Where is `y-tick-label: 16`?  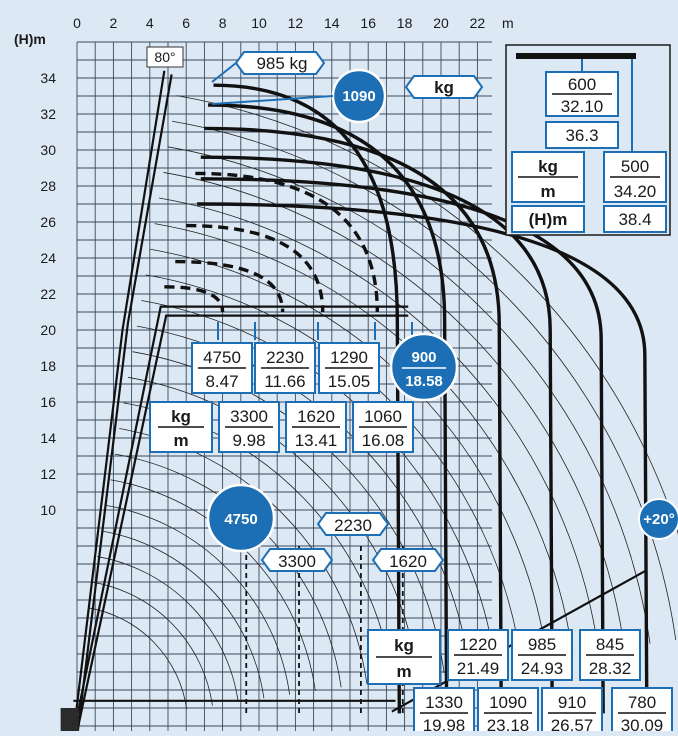 y-tick-label: 16 is located at coordinates (48, 402).